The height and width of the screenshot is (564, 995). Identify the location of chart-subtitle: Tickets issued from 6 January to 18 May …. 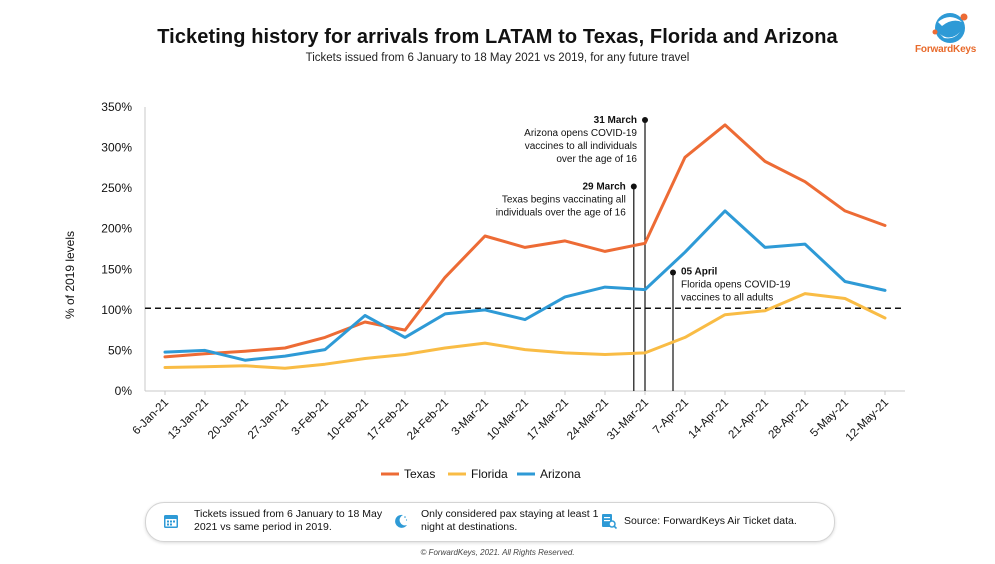
(497, 58).